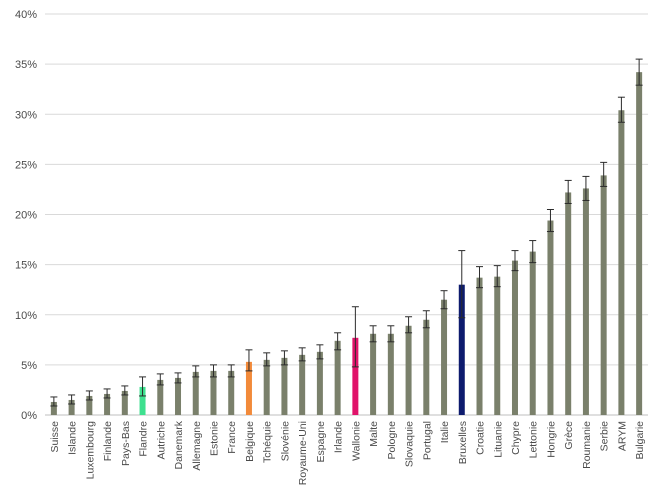 The width and height of the screenshot is (670, 500). What do you see at coordinates (26, 316) in the screenshot?
I see `y-tick-label: 10%` at bounding box center [26, 316].